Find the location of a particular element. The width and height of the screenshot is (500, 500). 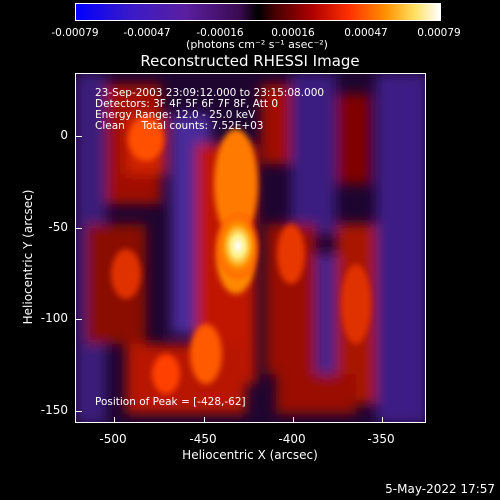

y-tick-label: -50 is located at coordinates (58, 227).